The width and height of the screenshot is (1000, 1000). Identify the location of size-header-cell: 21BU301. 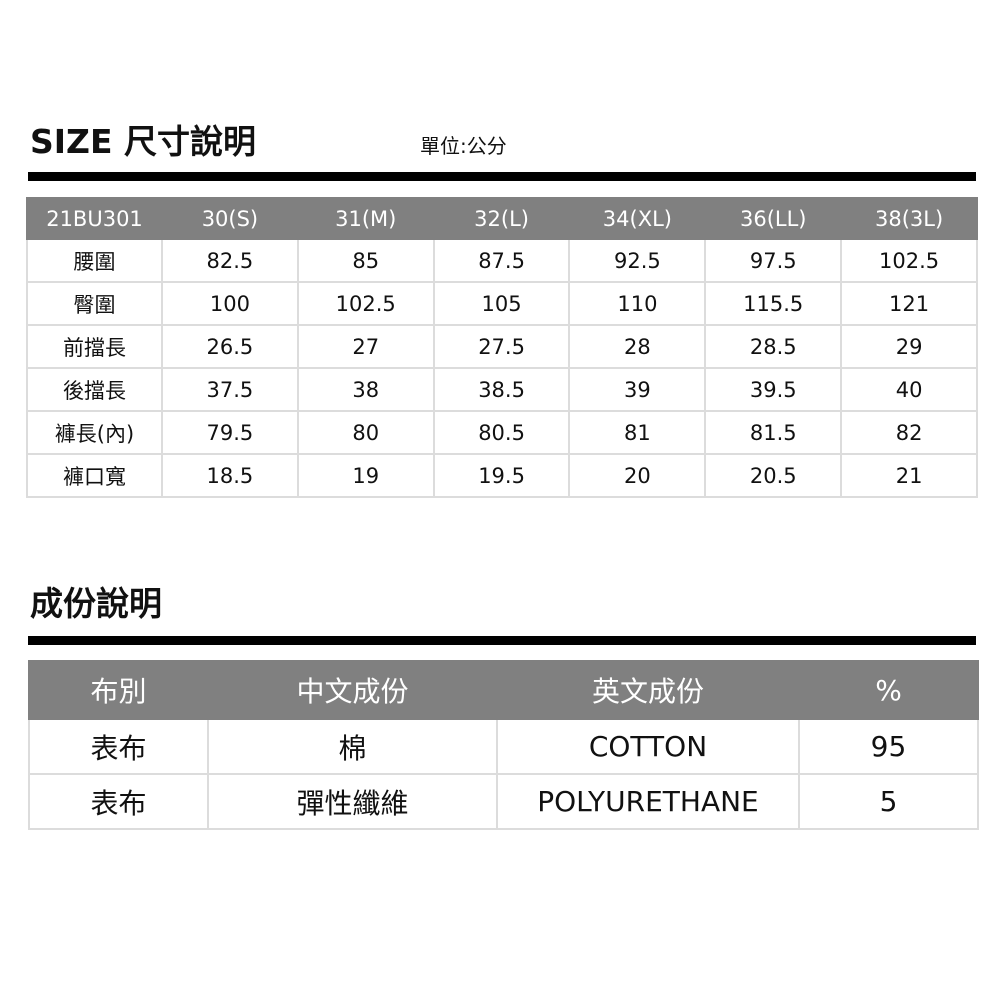
(94, 218).